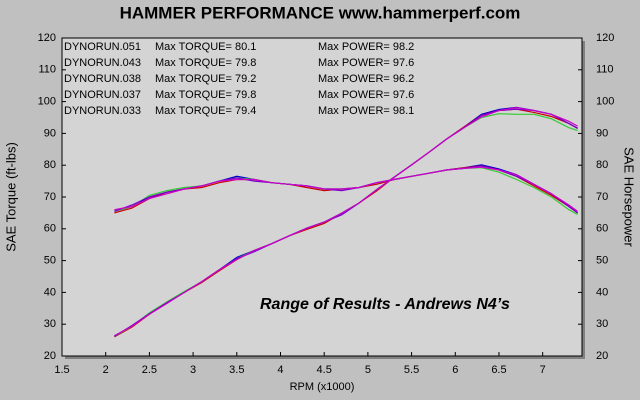  Describe the element at coordinates (605, 38) in the screenshot. I see `y2-tick-label: 120` at that location.